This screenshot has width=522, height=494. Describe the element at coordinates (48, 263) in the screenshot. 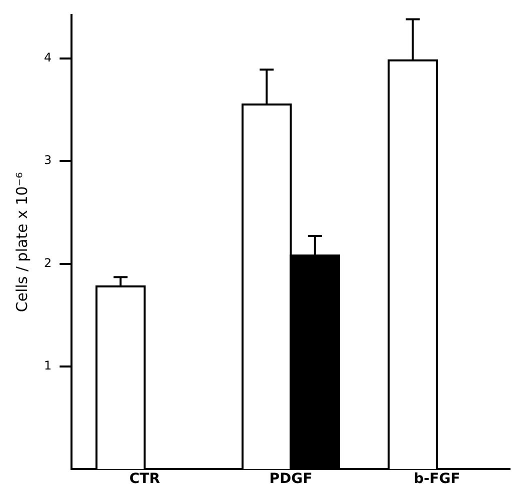

I see `y-tick-label: 2` at that location.